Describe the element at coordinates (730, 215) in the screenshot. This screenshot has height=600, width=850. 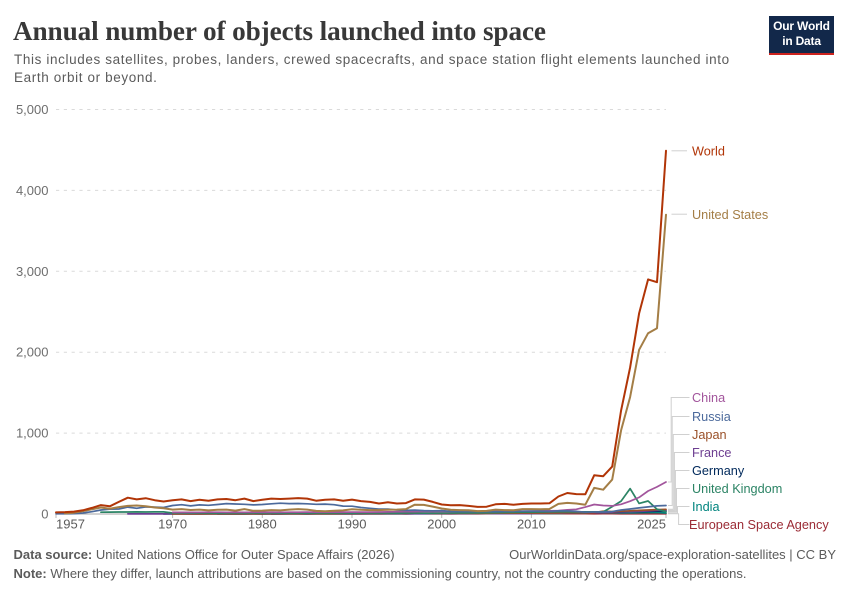
I see `svg-text: United States` at that location.